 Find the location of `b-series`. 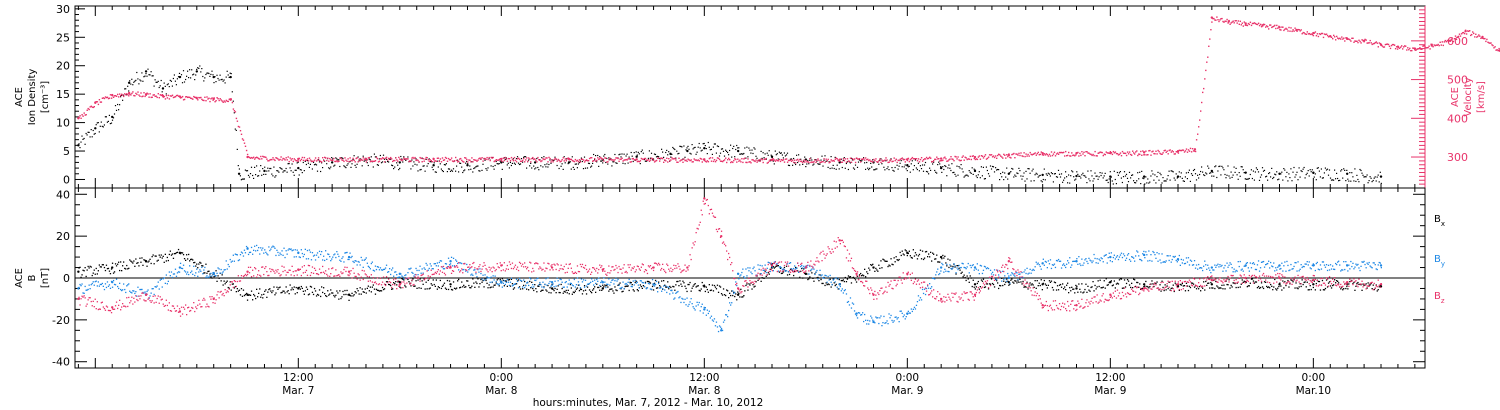

b-series is located at coordinates (730, 274).